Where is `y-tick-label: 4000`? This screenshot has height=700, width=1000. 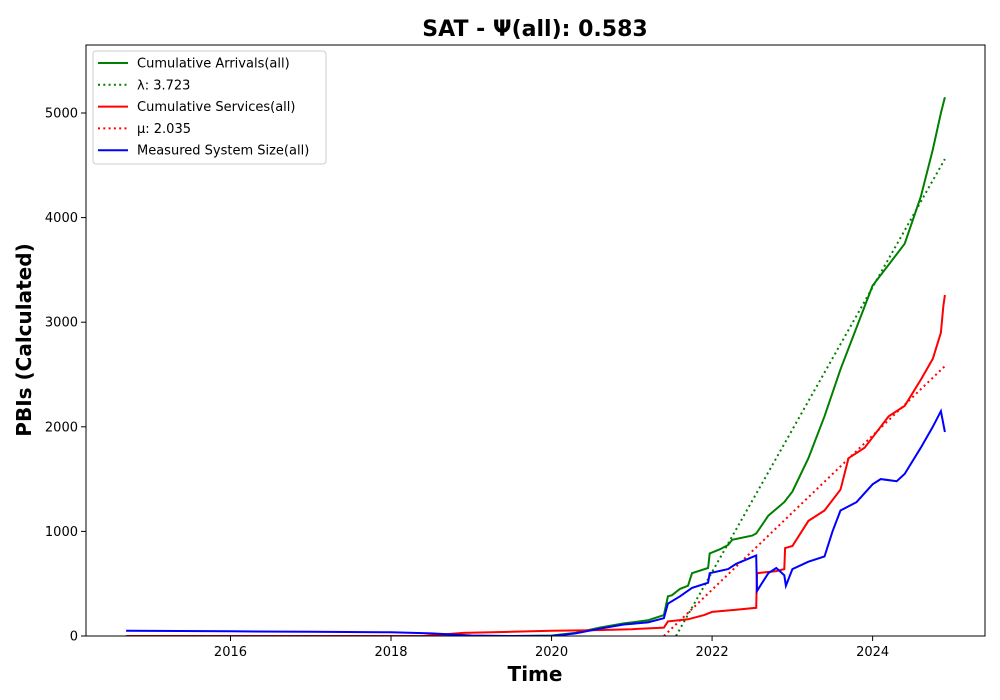
y-tick-label: 4000 is located at coordinates (61, 218).